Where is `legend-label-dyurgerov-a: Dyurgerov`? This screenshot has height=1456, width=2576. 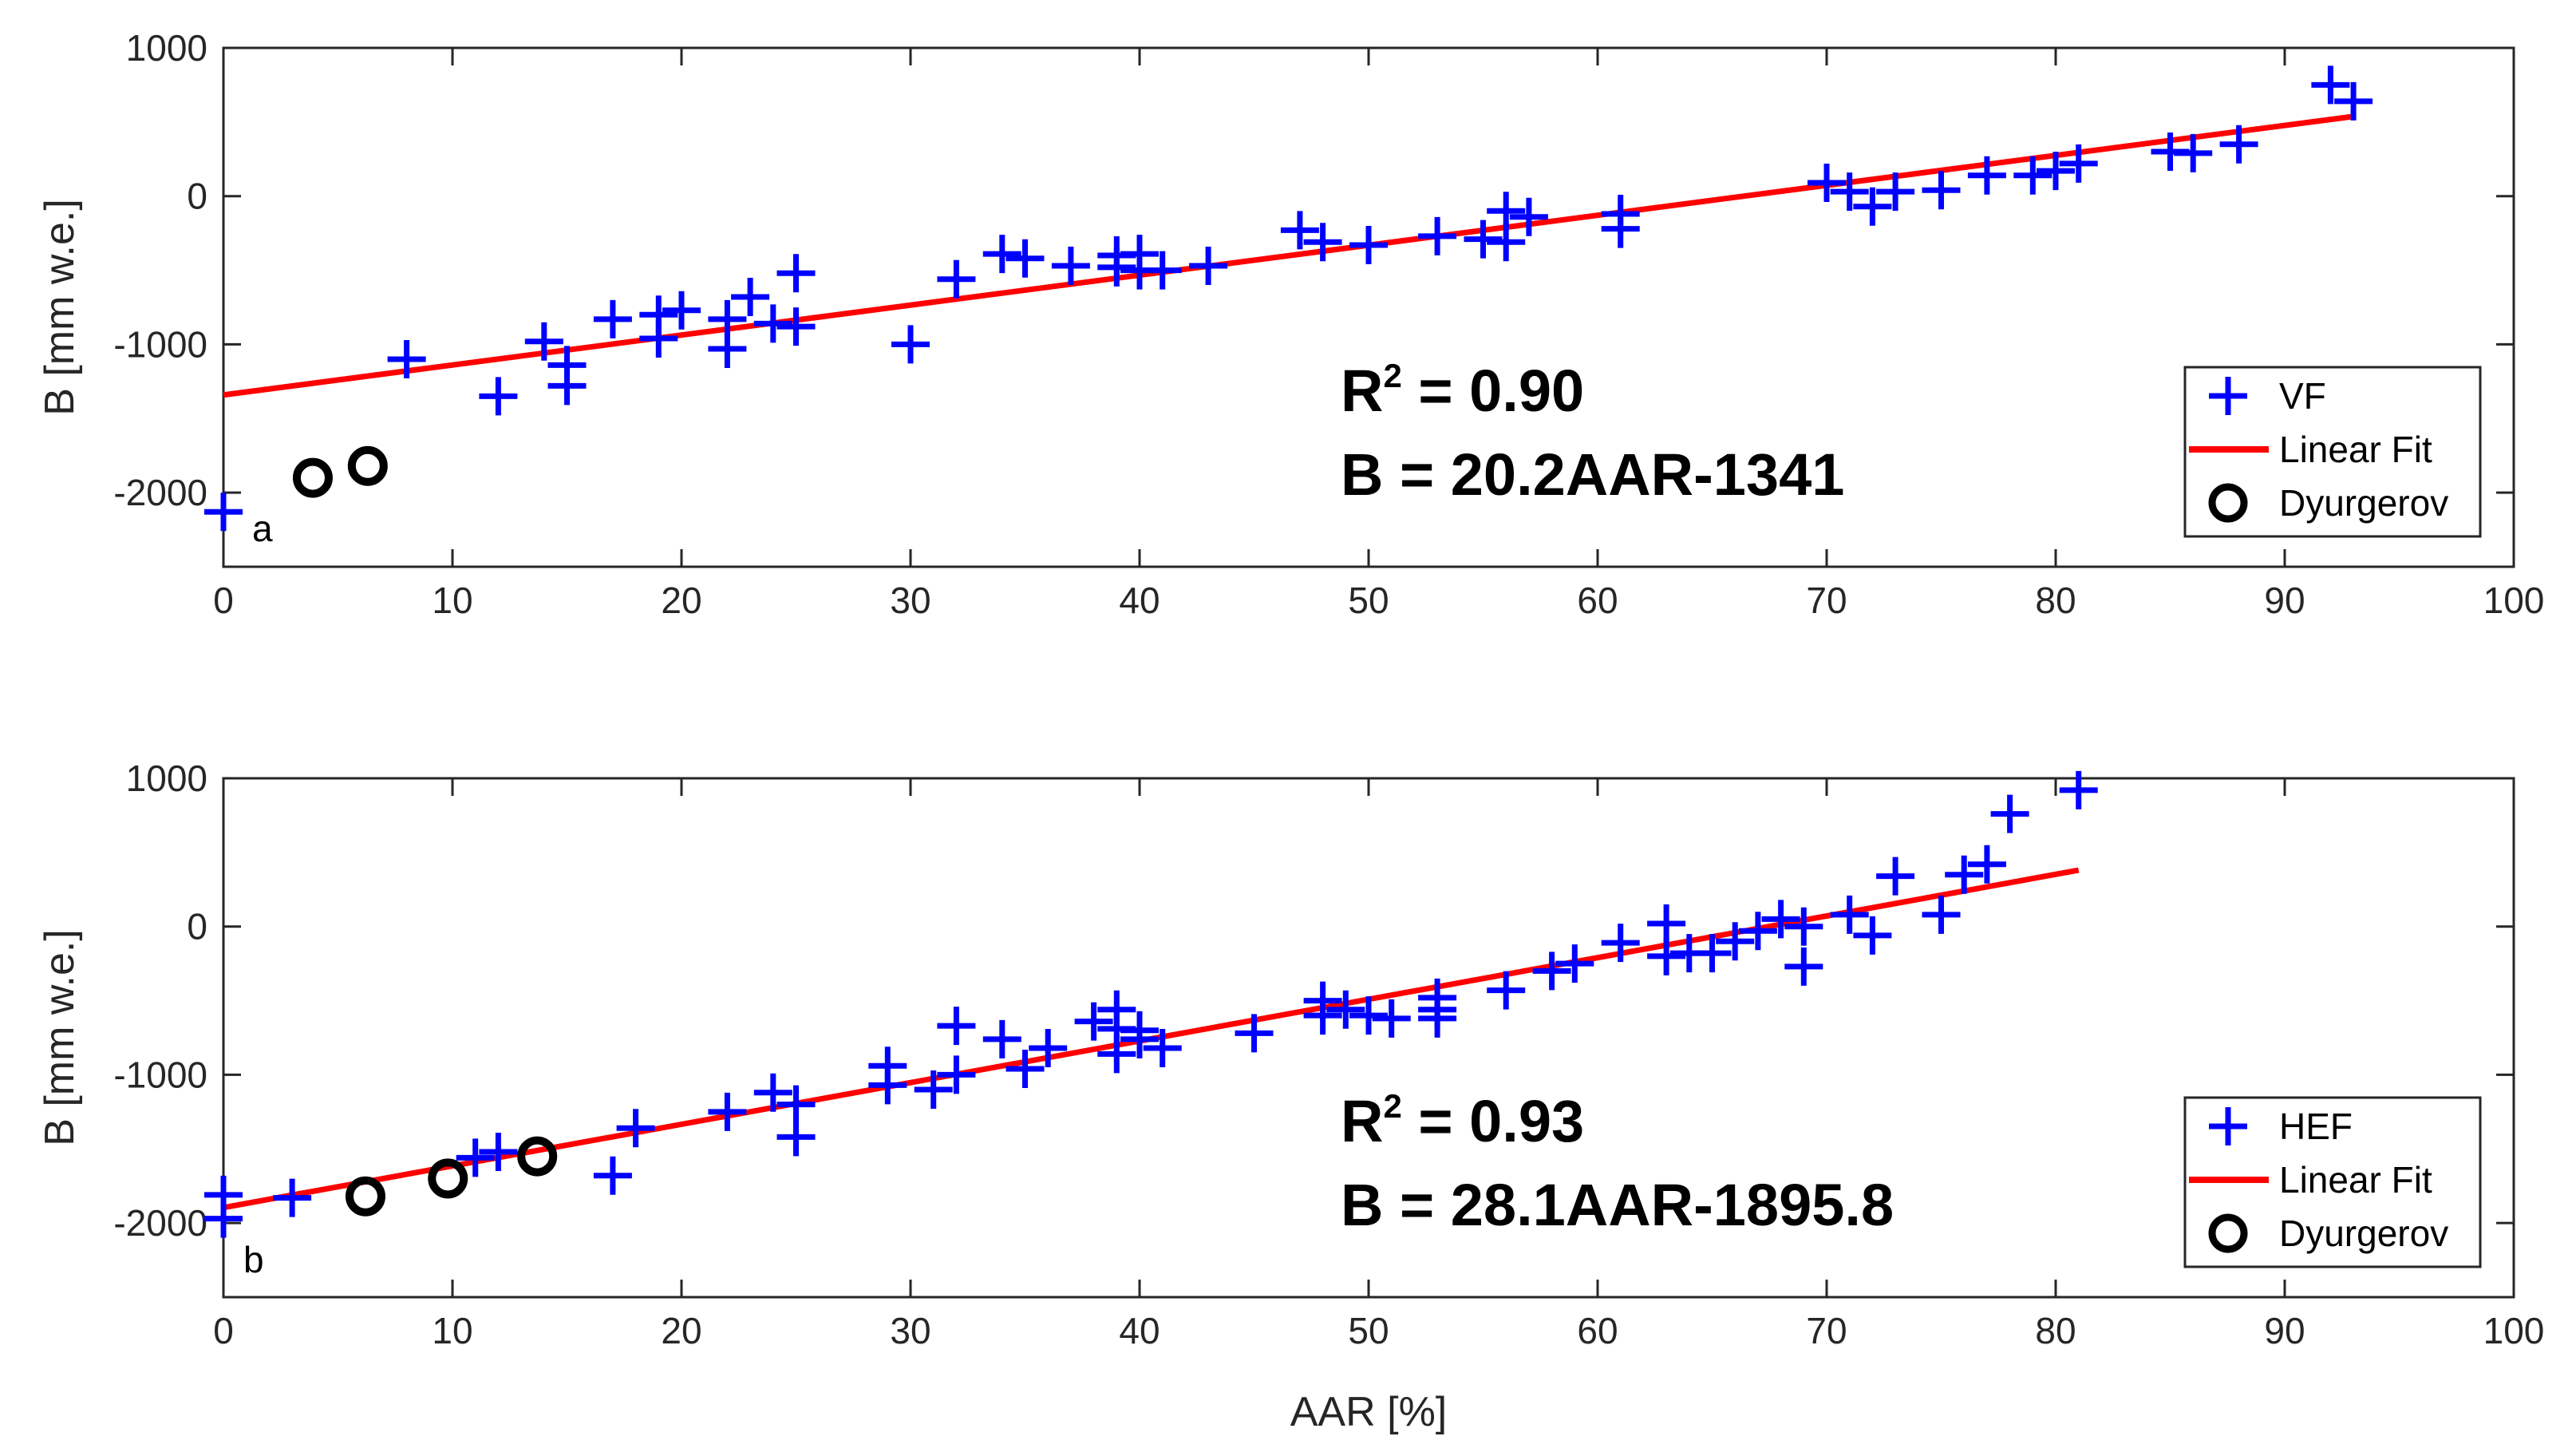 legend-label-dyurgerov-a: Dyurgerov is located at coordinates (2363, 503).